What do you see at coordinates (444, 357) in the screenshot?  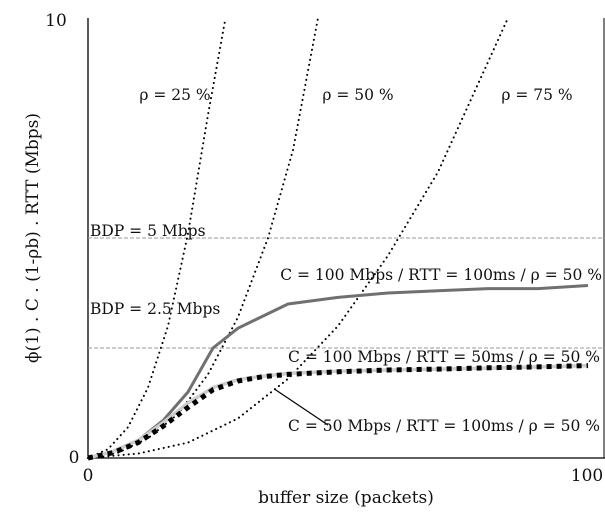 I see `series-2-label: C = 100 Mbps / RTT = 50ms / ρ = 50 %` at bounding box center [444, 357].